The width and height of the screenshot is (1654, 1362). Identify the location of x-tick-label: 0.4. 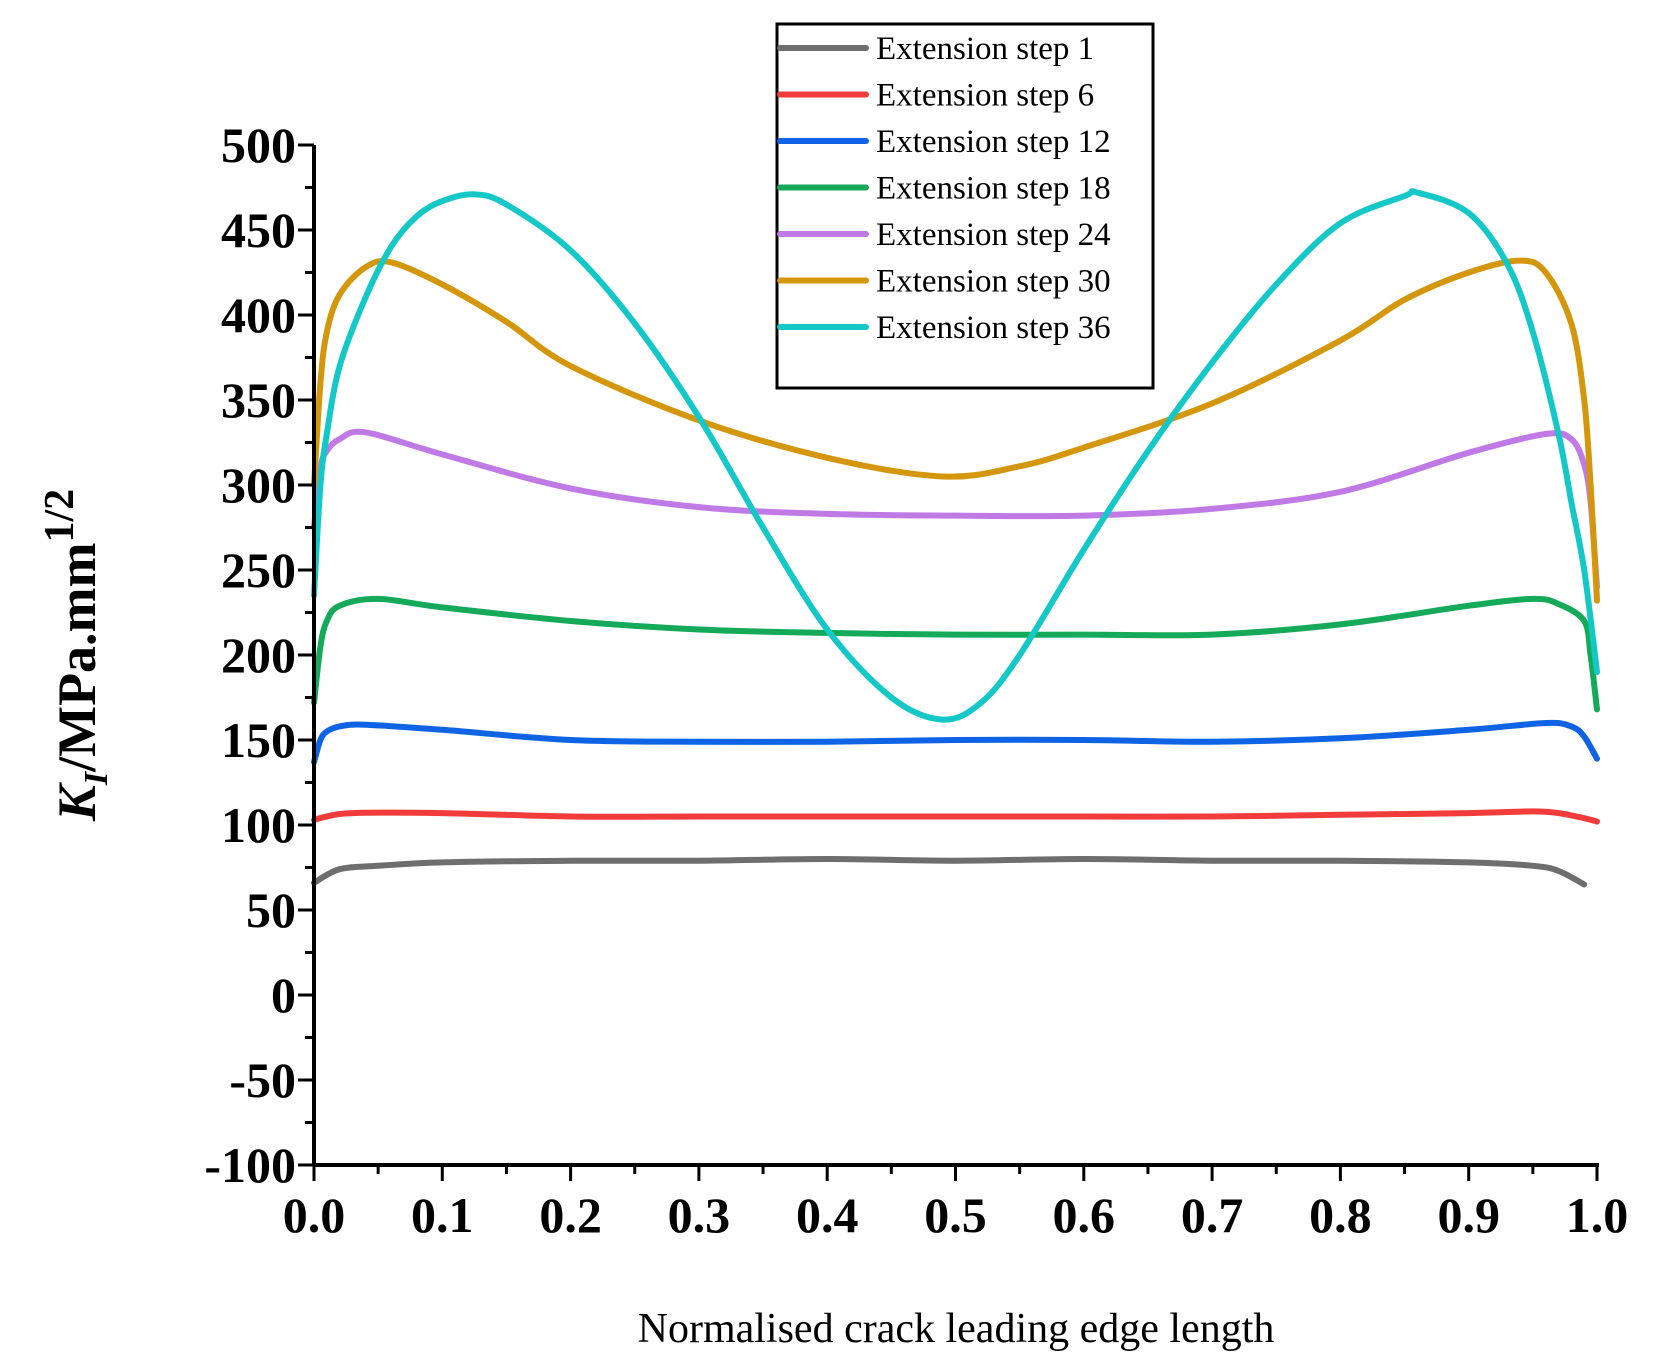
(827, 1215).